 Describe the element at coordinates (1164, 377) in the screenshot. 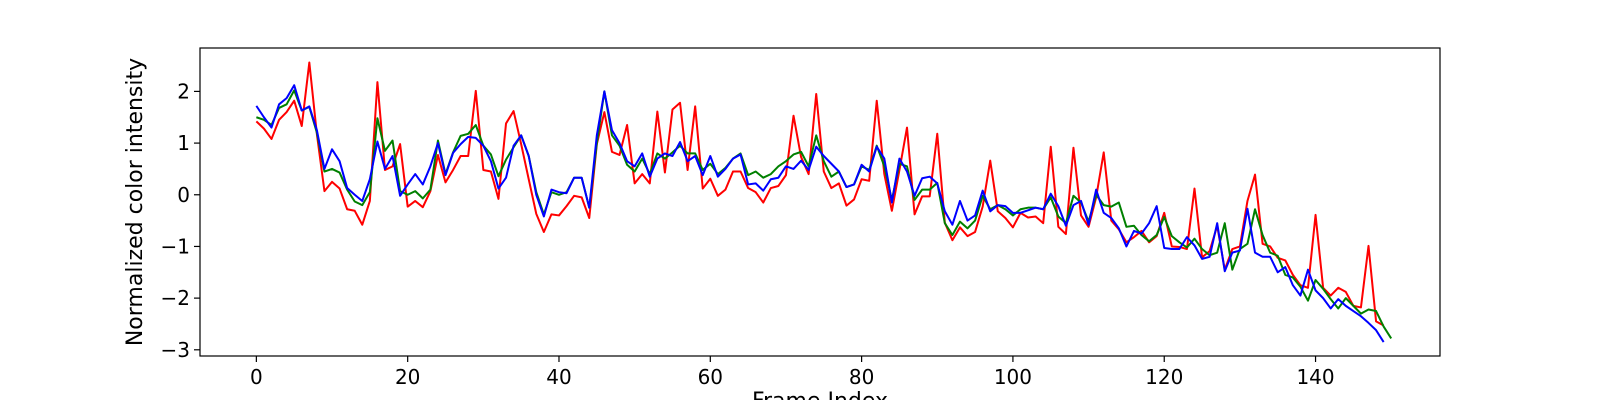

I see `x-tick-label: 120` at that location.